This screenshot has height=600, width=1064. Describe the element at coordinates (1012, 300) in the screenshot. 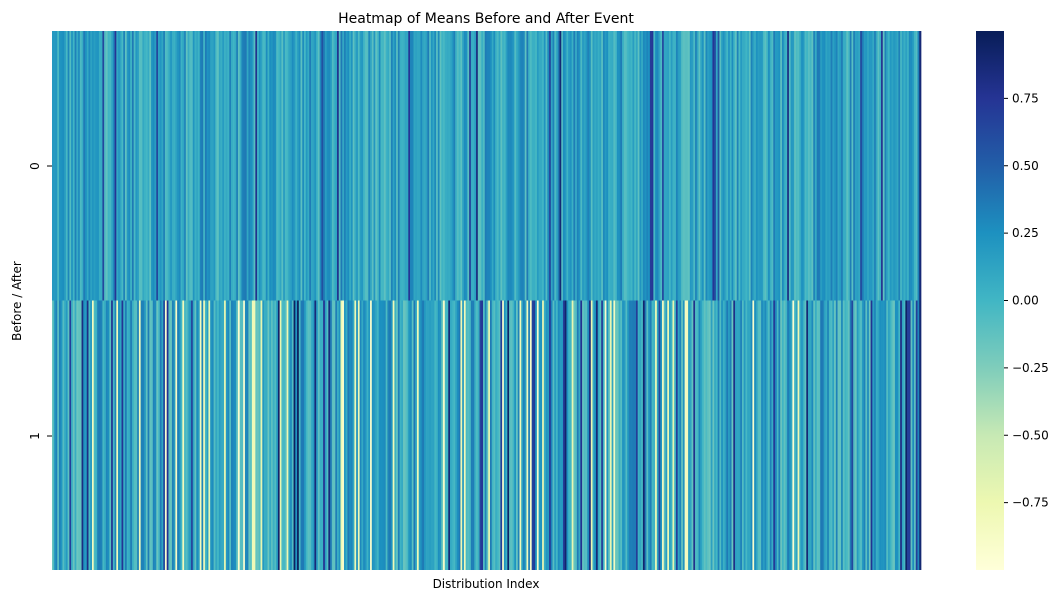

I see `colorbar: 0.75 0.50 0.25 0.00 −0.25 −0.50 −0.75` at that location.